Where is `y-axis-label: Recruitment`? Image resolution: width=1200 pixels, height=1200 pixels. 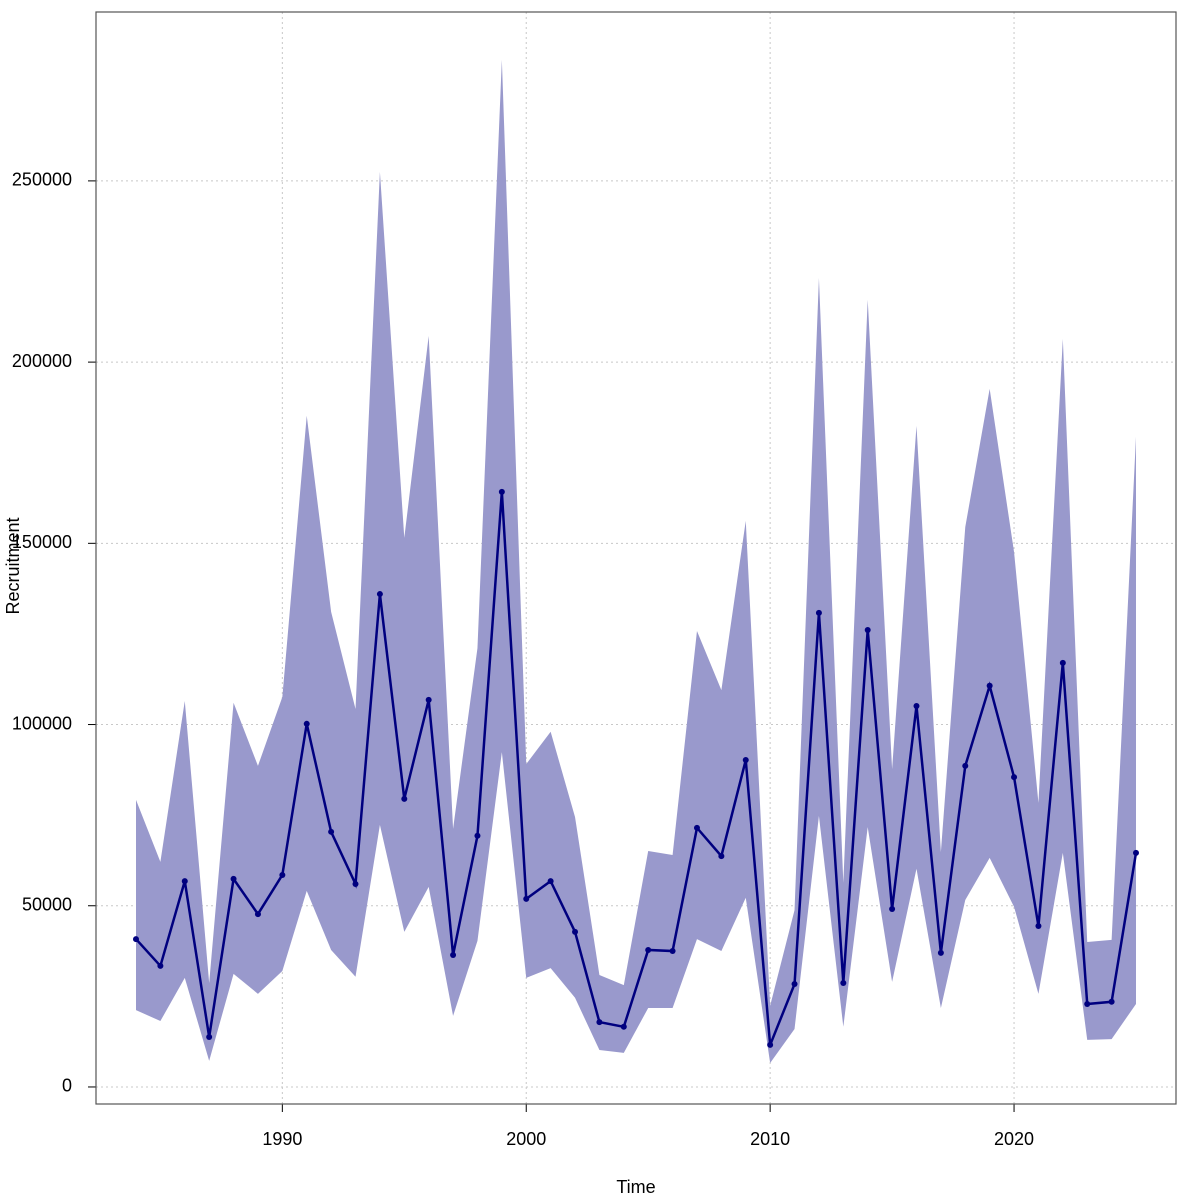 y-axis-label: Recruitment is located at coordinates (13, 565).